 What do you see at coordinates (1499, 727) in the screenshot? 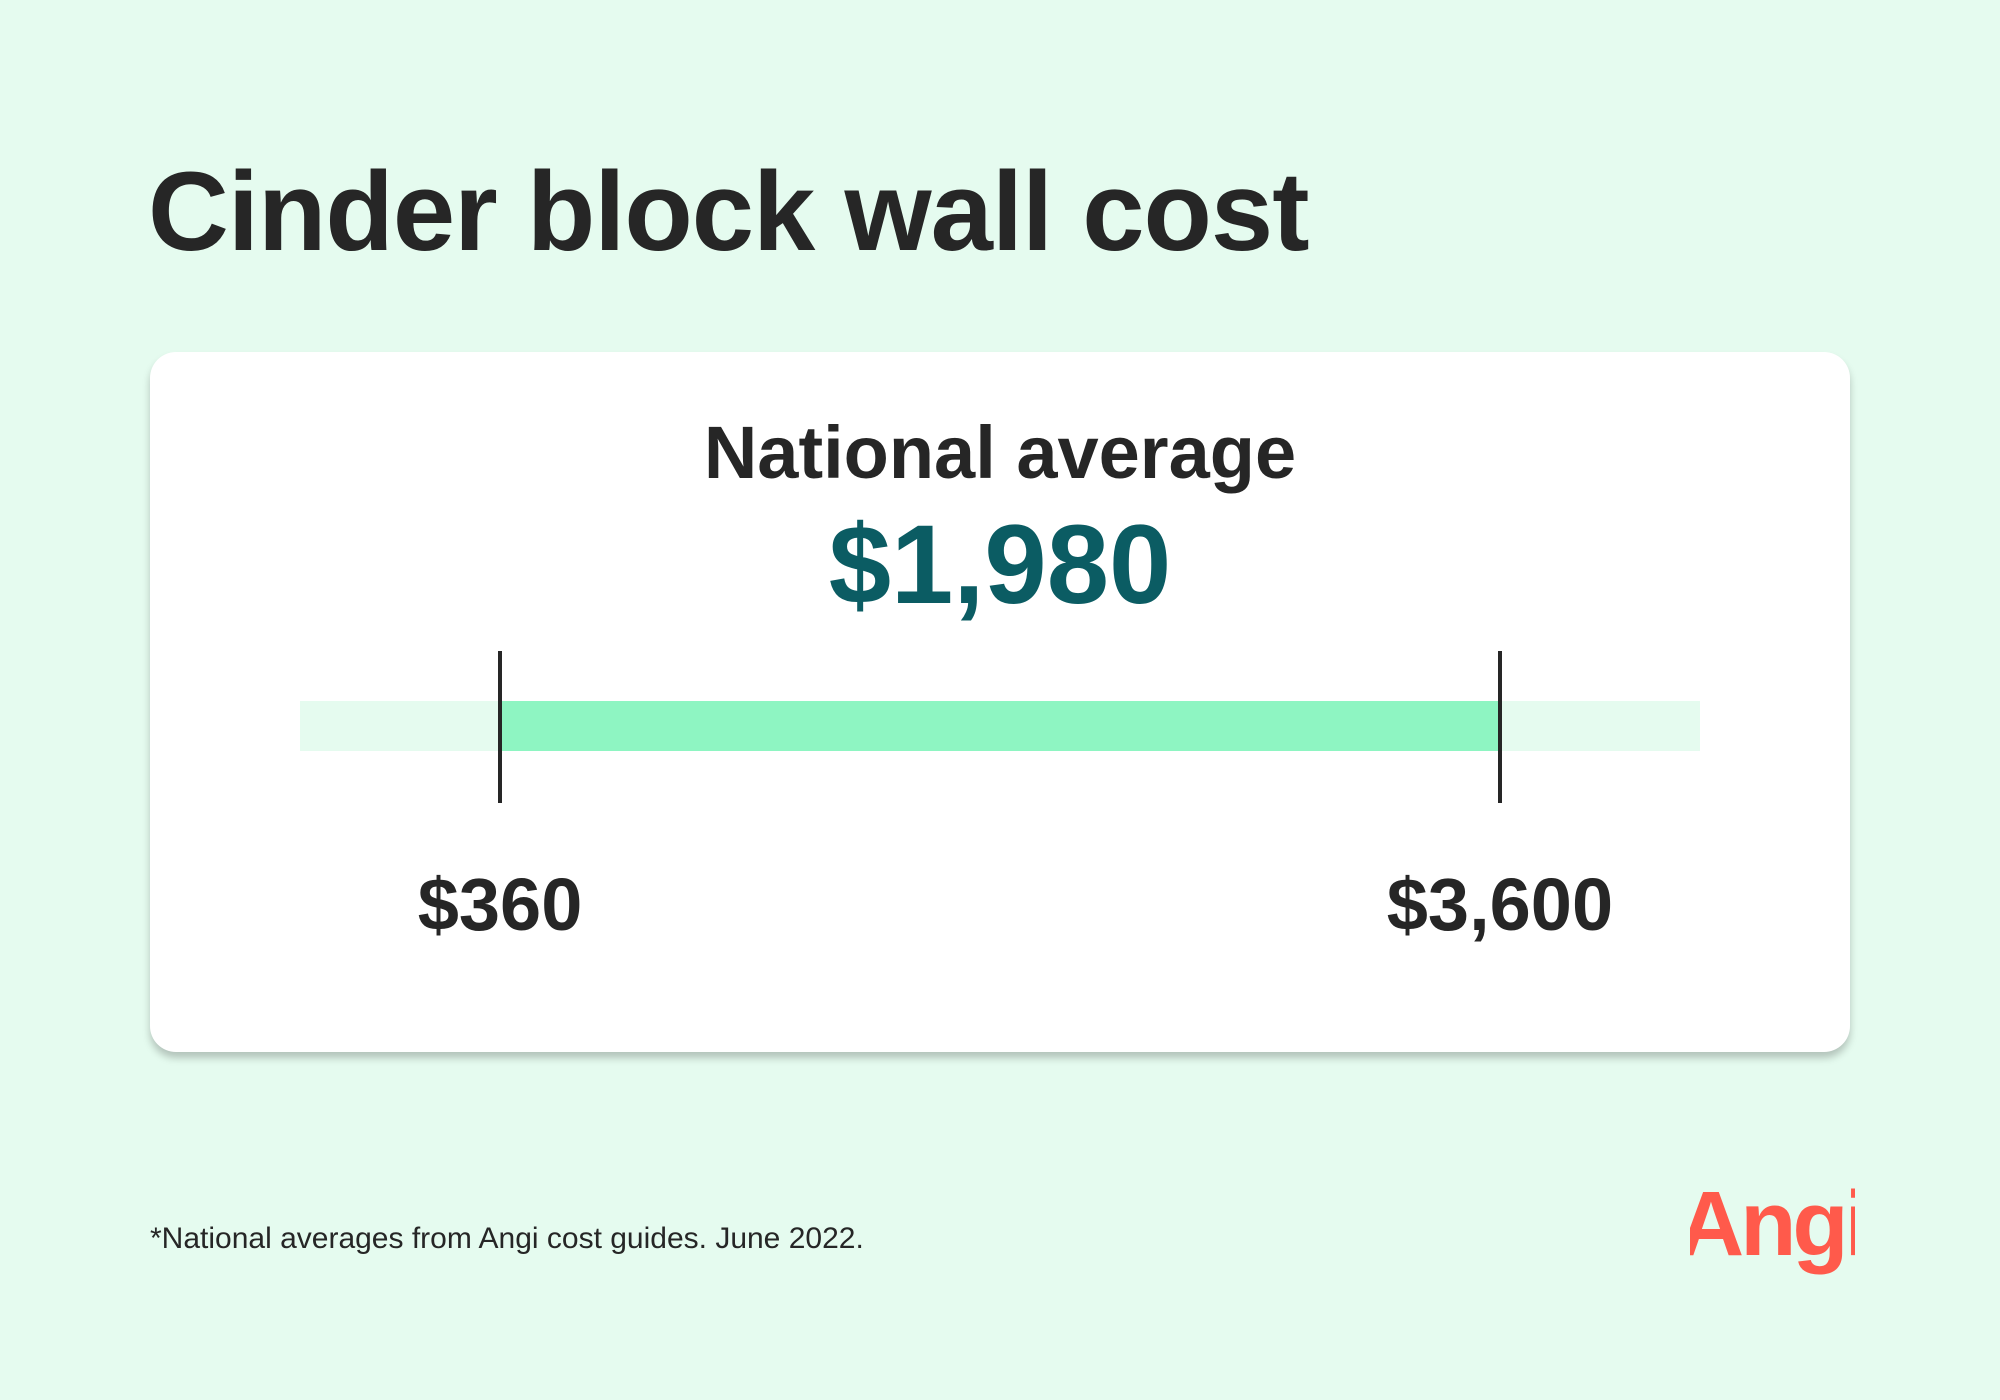
I see `high-tick` at bounding box center [1499, 727].